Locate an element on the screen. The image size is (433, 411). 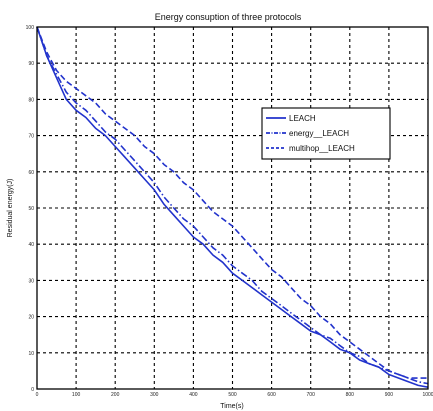
y-tick-label: 50 is located at coordinates (31, 209).